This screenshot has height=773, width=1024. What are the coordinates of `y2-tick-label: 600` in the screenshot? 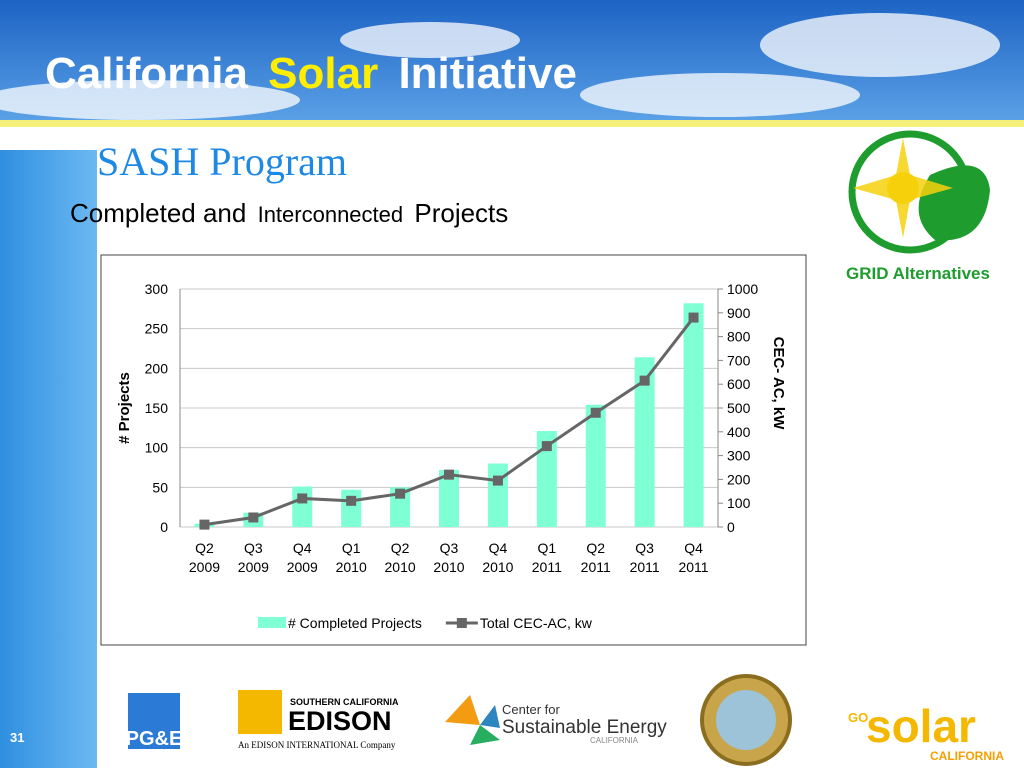 It's located at (739, 384).